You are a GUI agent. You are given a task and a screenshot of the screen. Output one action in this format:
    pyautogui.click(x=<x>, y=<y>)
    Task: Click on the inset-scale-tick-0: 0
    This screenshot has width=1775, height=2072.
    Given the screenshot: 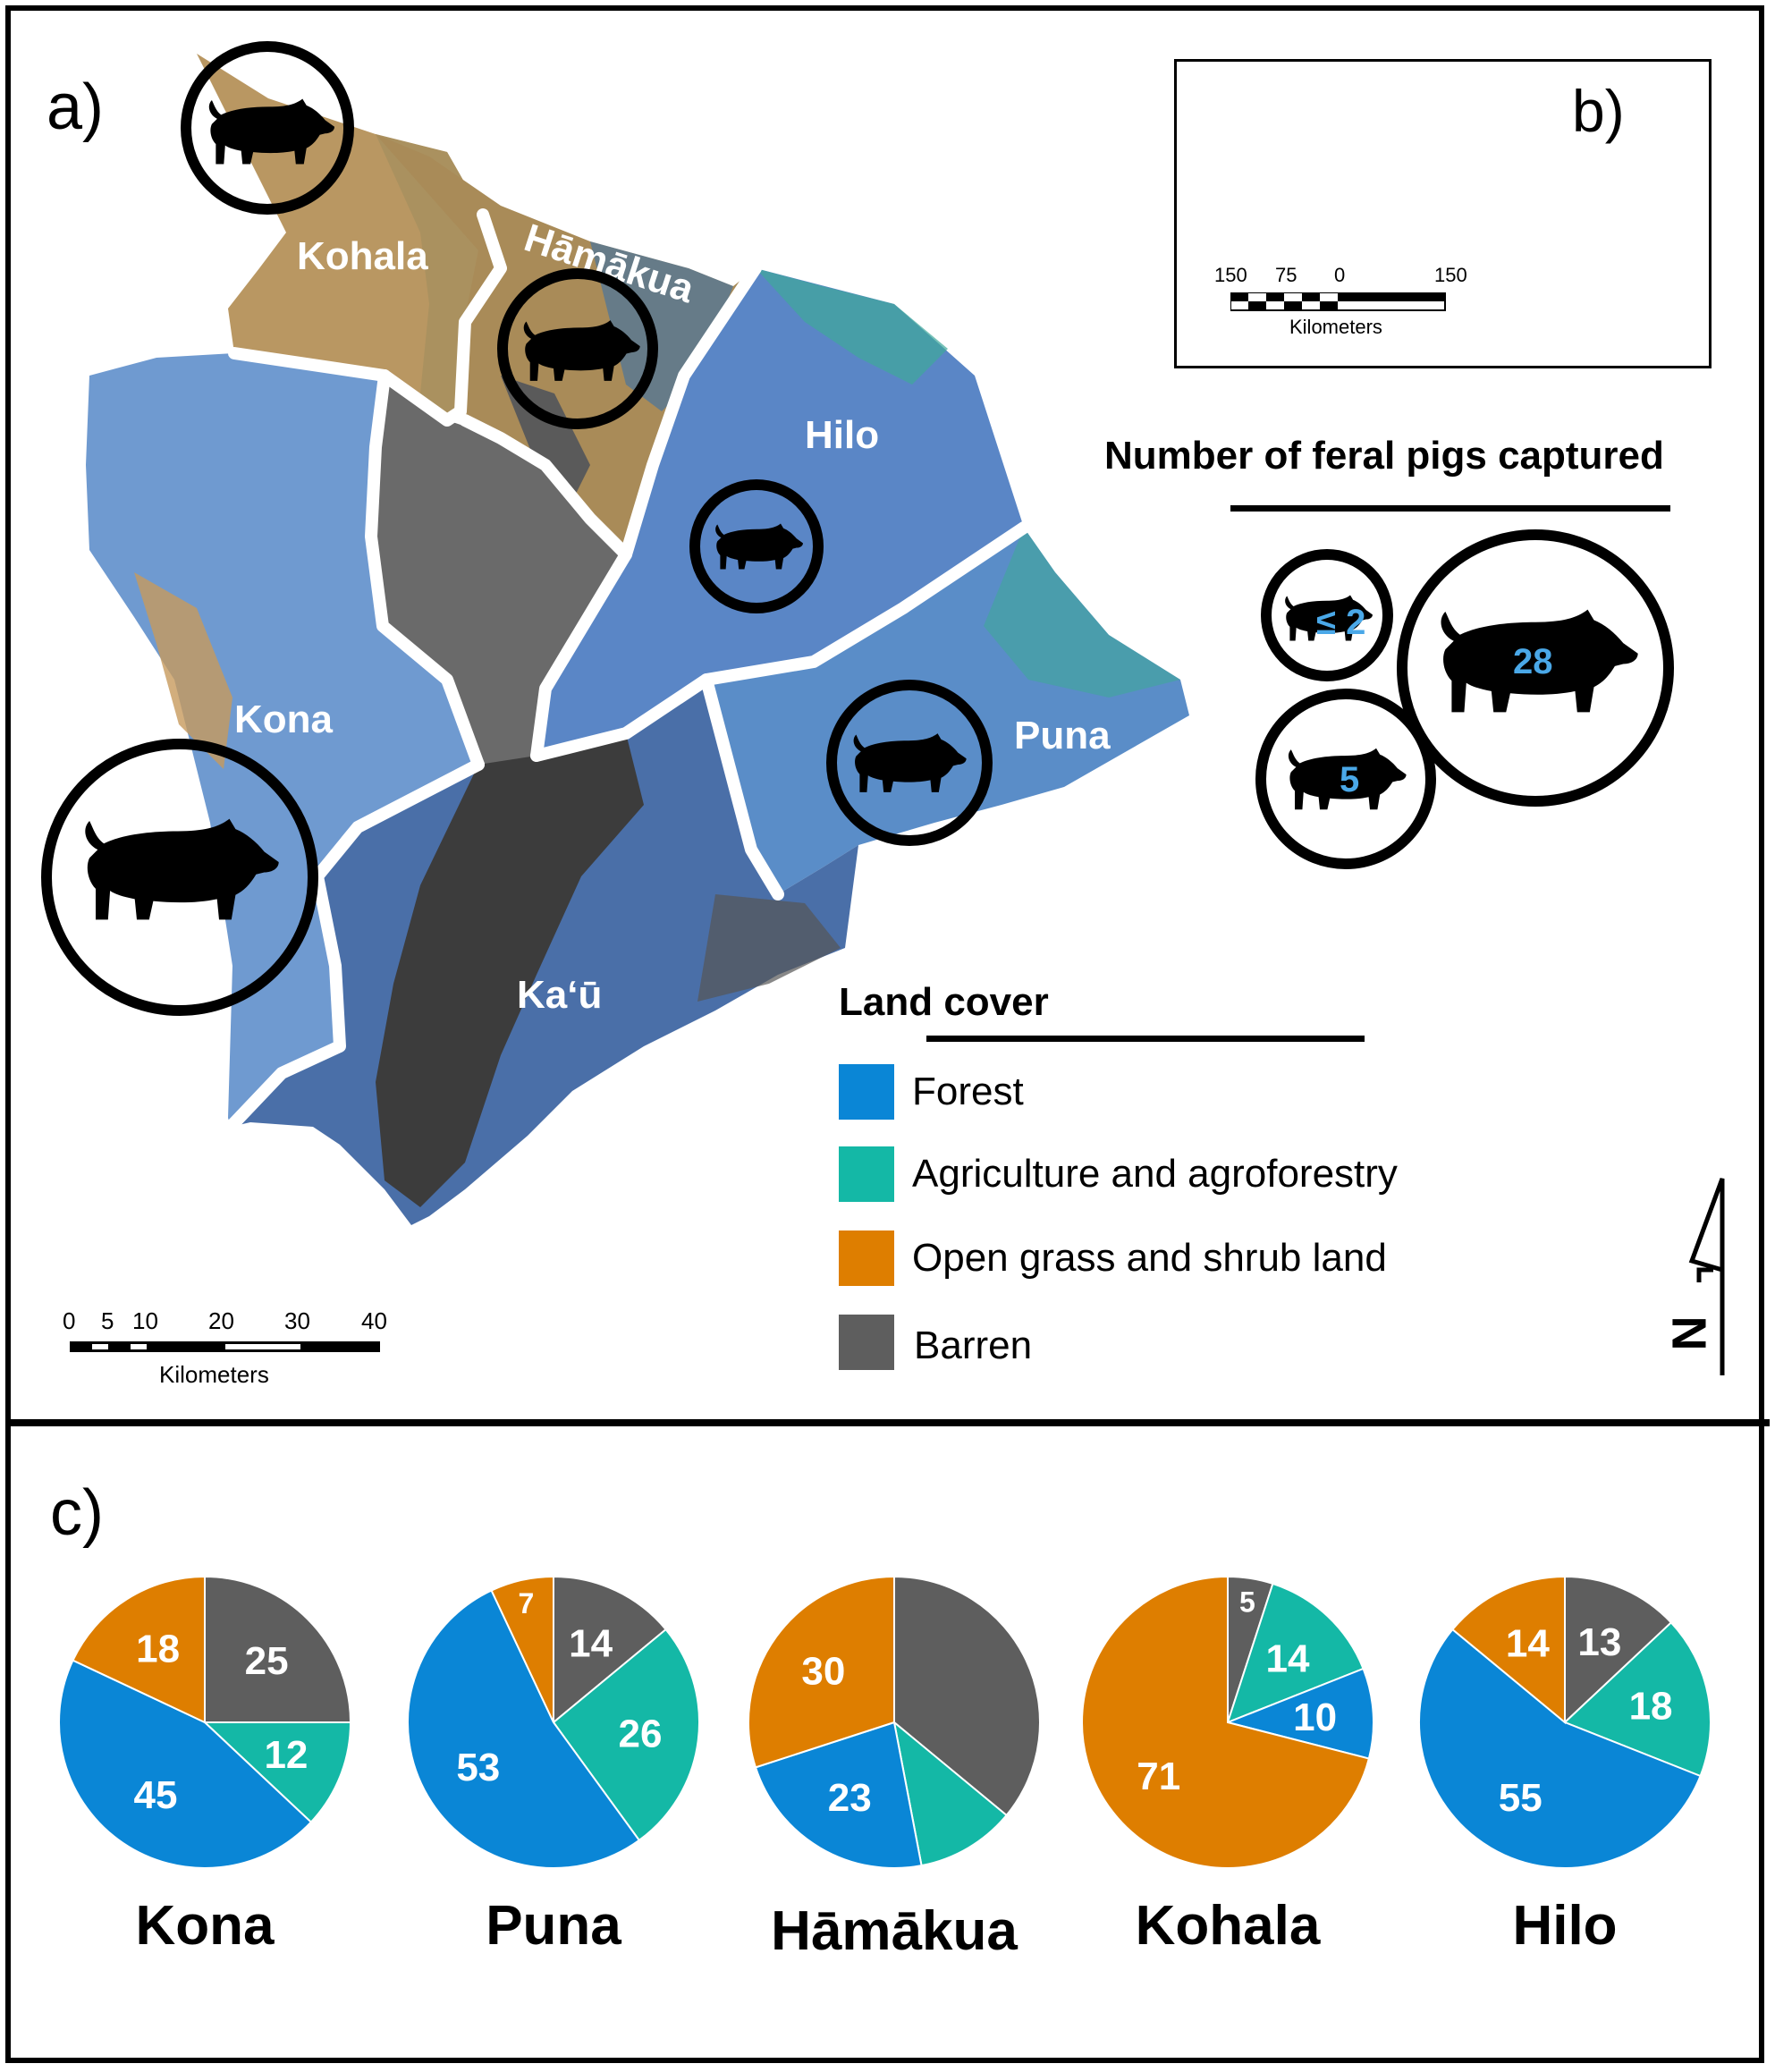 What is the action you would take?
    pyautogui.click(x=1340, y=275)
    